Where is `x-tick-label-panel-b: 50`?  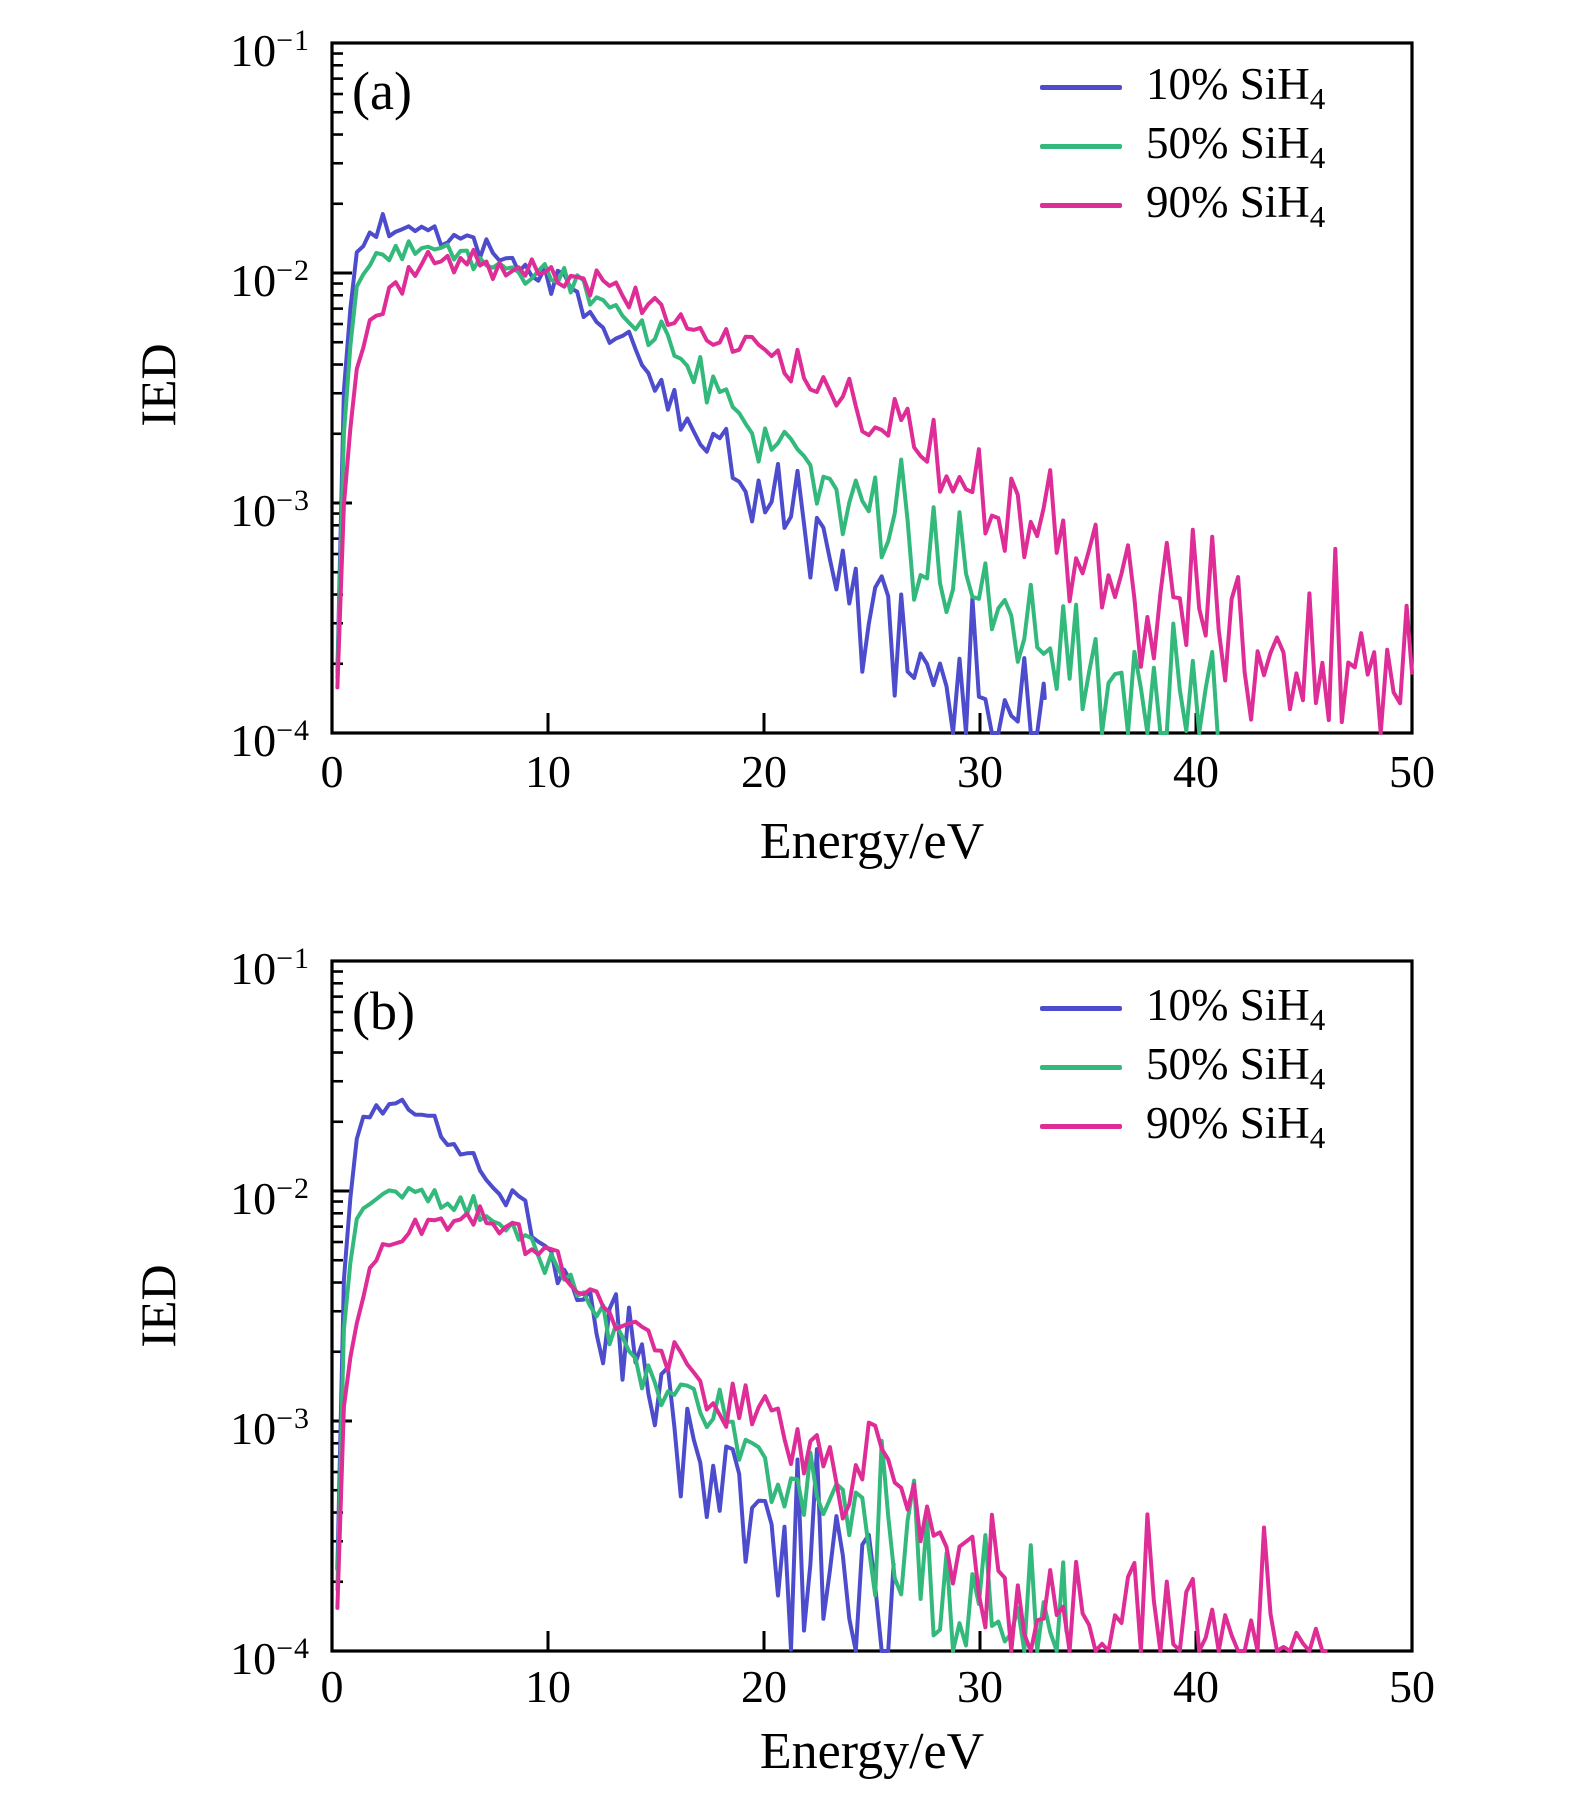
x-tick-label-panel-b: 50 is located at coordinates (1412, 1686).